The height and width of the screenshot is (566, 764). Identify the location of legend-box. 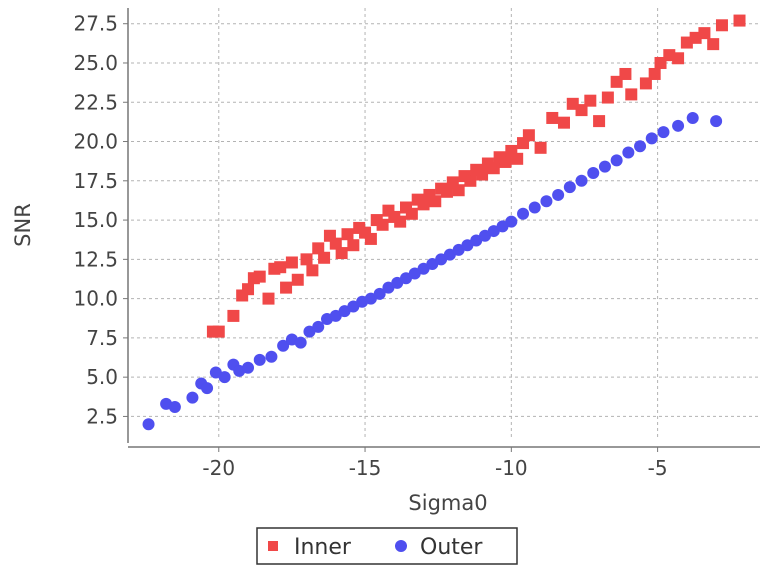
(387, 546).